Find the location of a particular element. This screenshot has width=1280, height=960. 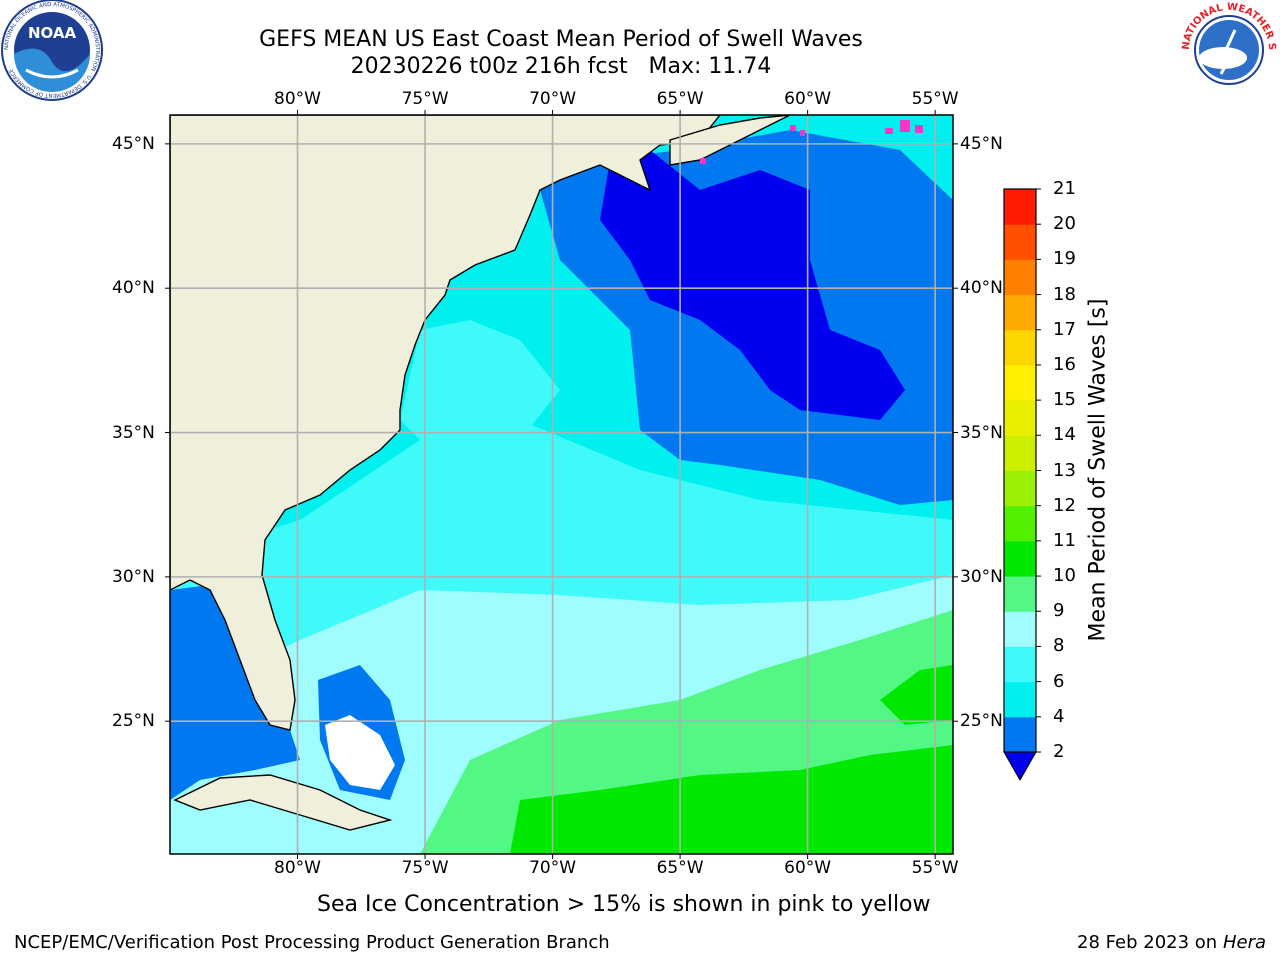

colorbar-tick: 10 is located at coordinates (1064, 576).